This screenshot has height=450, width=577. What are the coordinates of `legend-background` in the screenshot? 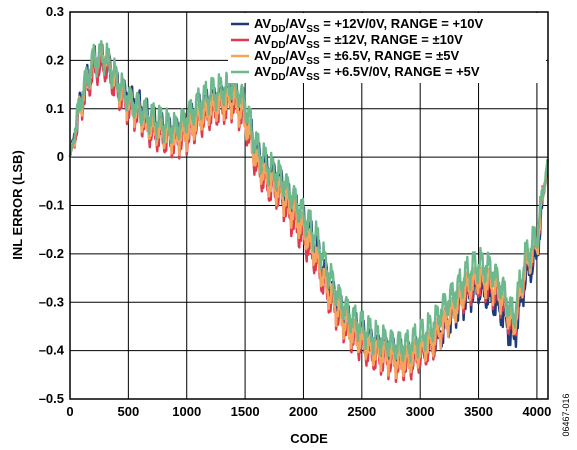 It's located at (387, 48).